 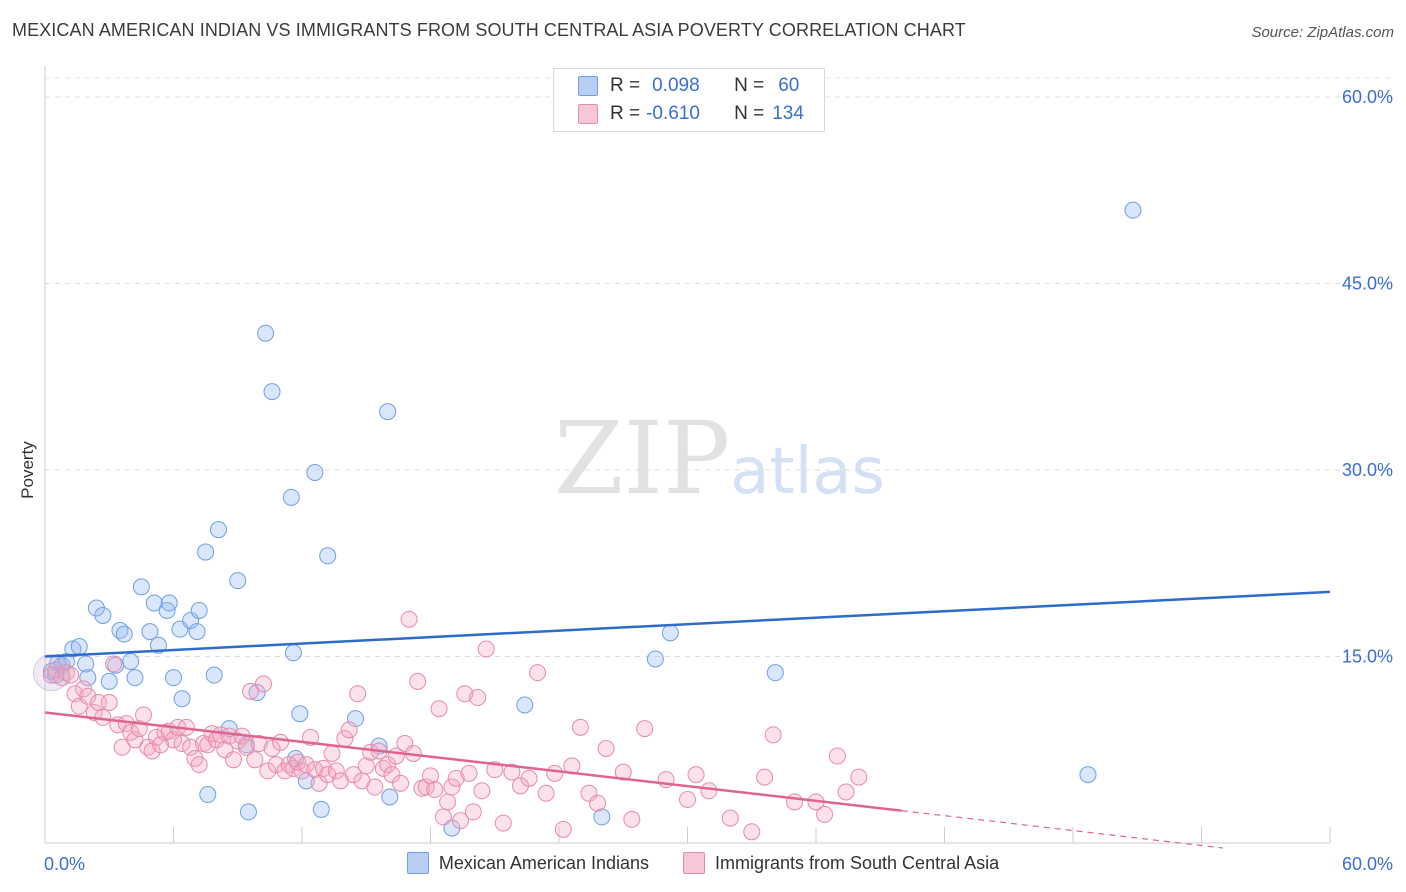 I want to click on legend-n-value: 134, so click(x=788, y=113).